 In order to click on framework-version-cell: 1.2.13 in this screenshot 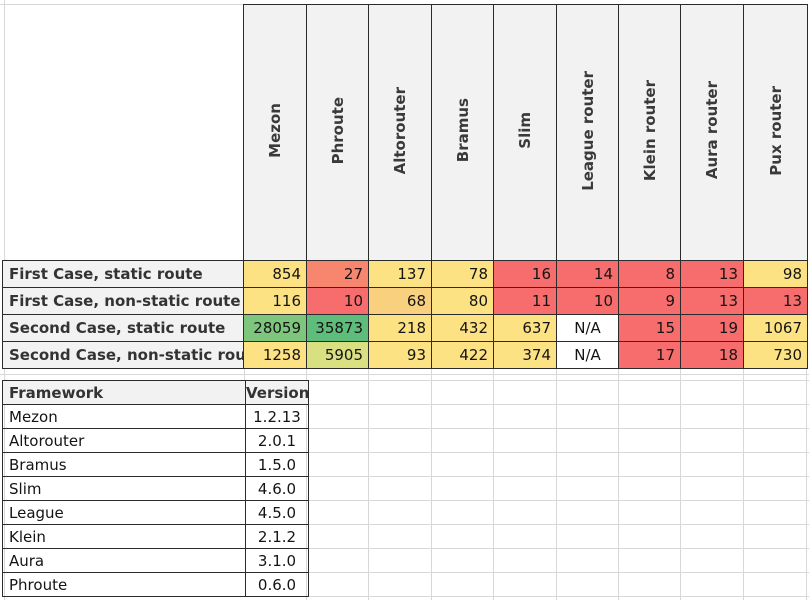, I will do `click(277, 416)`.